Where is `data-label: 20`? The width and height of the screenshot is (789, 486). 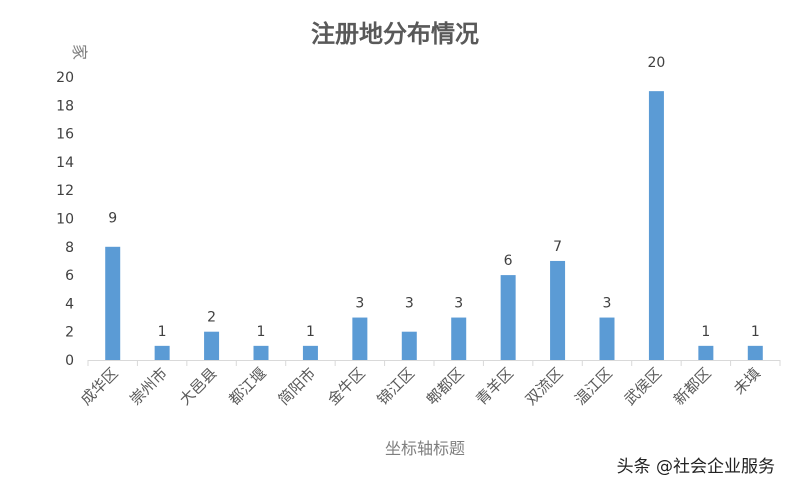
data-label: 20 is located at coordinates (657, 63).